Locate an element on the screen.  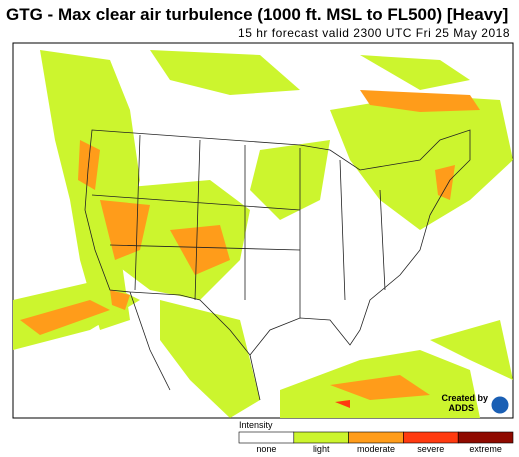
noaa-logo is located at coordinates (500, 405).